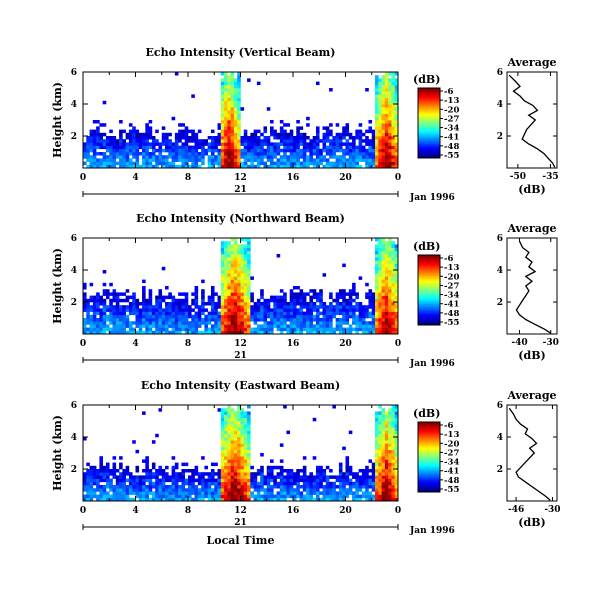 Image resolution: width=615 pixels, height=598 pixels. Describe the element at coordinates (451, 156) in the screenshot. I see `colorbar-tick-label: -55` at that location.